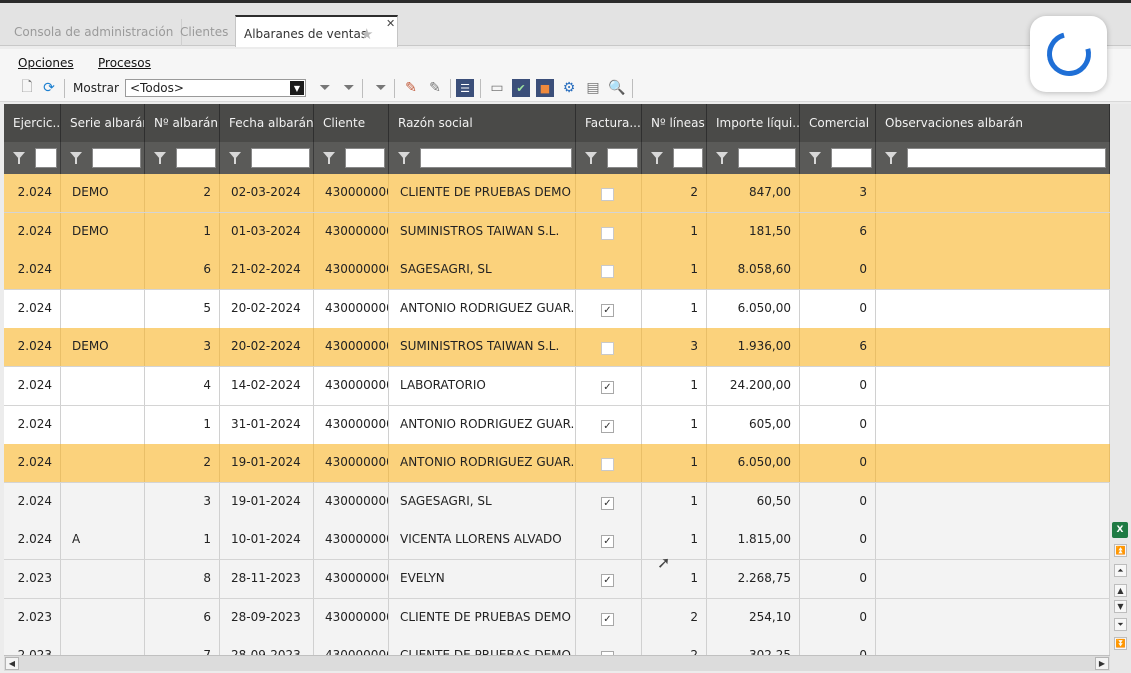 Image resolution: width=1131 pixels, height=673 pixels. What do you see at coordinates (497, 88) in the screenshot?
I see `window-icon: ▭` at bounding box center [497, 88].